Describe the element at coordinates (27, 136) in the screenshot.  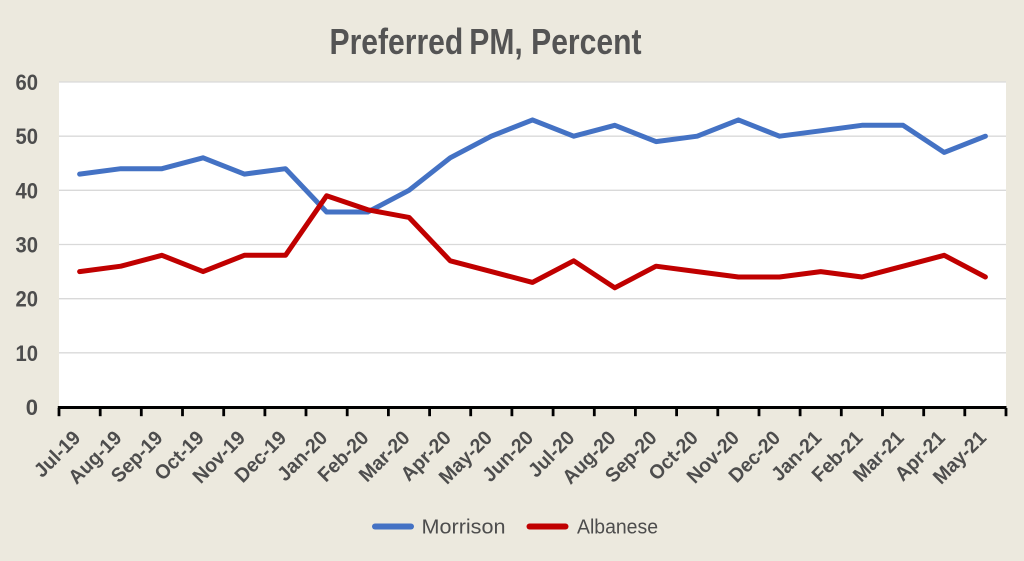
I see `svg-text: 50` at that location.